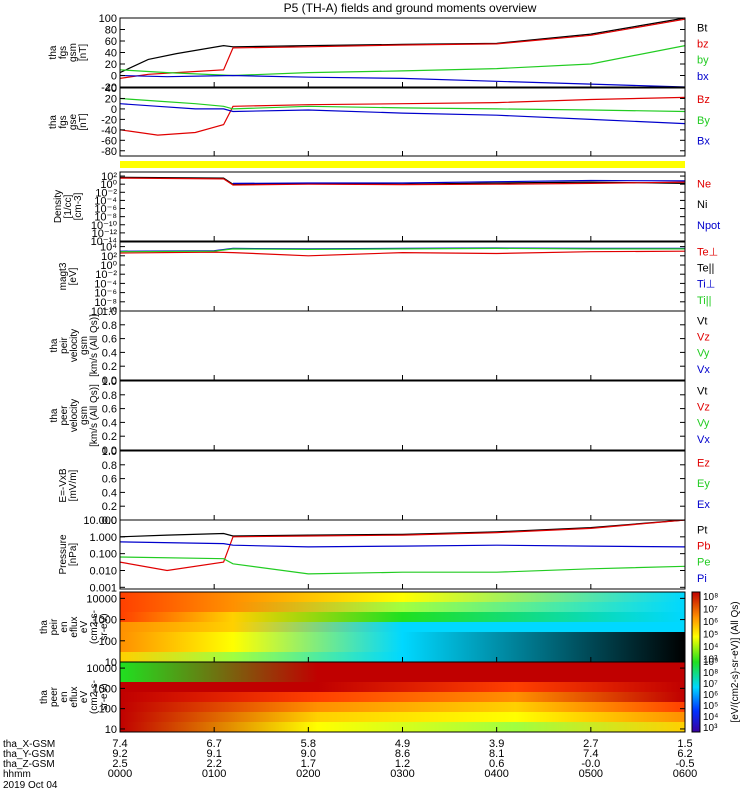 This screenshot has width=750, height=805. What do you see at coordinates (703, 61) in the screenshot?
I see `legend-entry-by: by` at bounding box center [703, 61].